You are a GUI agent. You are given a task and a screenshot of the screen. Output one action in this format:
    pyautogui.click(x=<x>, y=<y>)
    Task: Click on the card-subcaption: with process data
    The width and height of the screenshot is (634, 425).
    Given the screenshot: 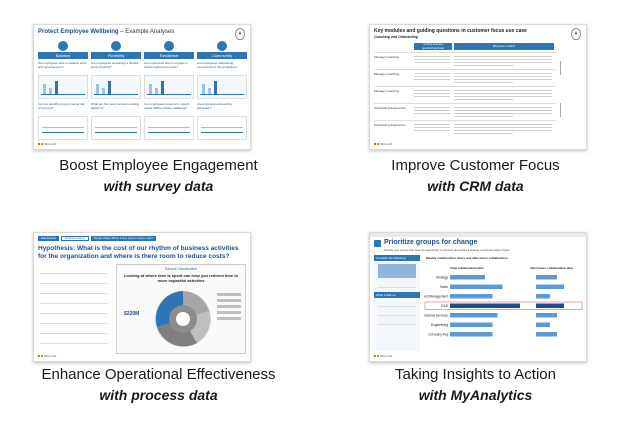 What is the action you would take?
    pyautogui.click(x=158, y=395)
    